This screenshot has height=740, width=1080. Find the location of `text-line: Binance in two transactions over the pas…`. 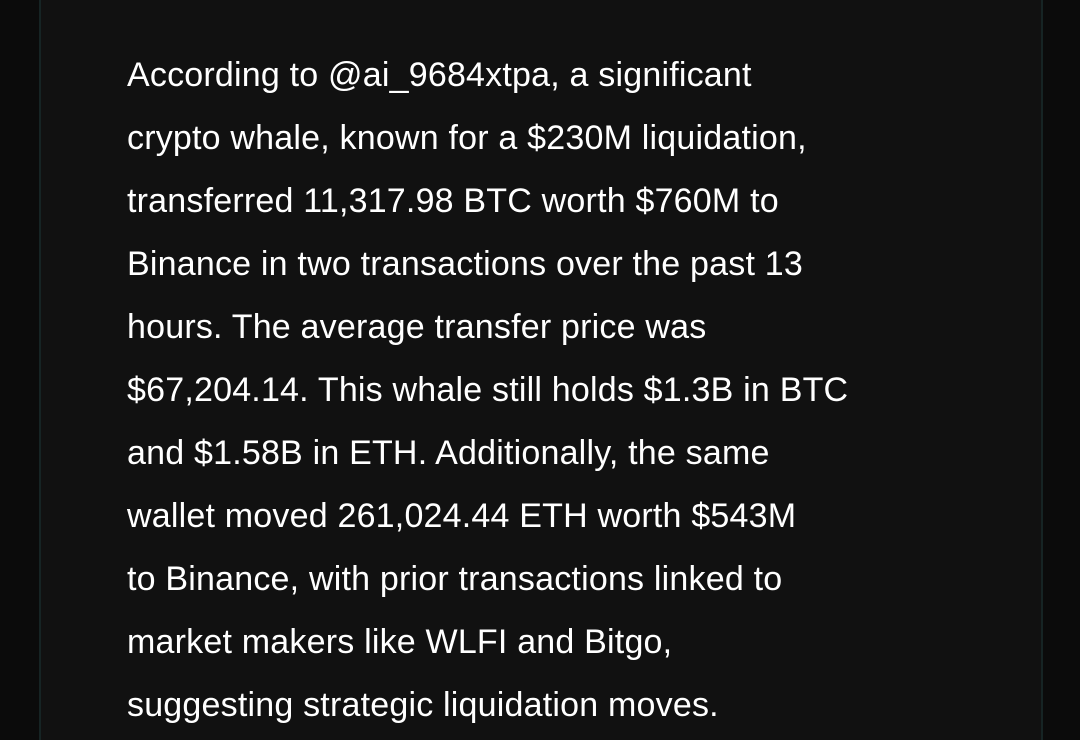

text-line: Binance in two transactions over the pas… is located at coordinates (465, 264).